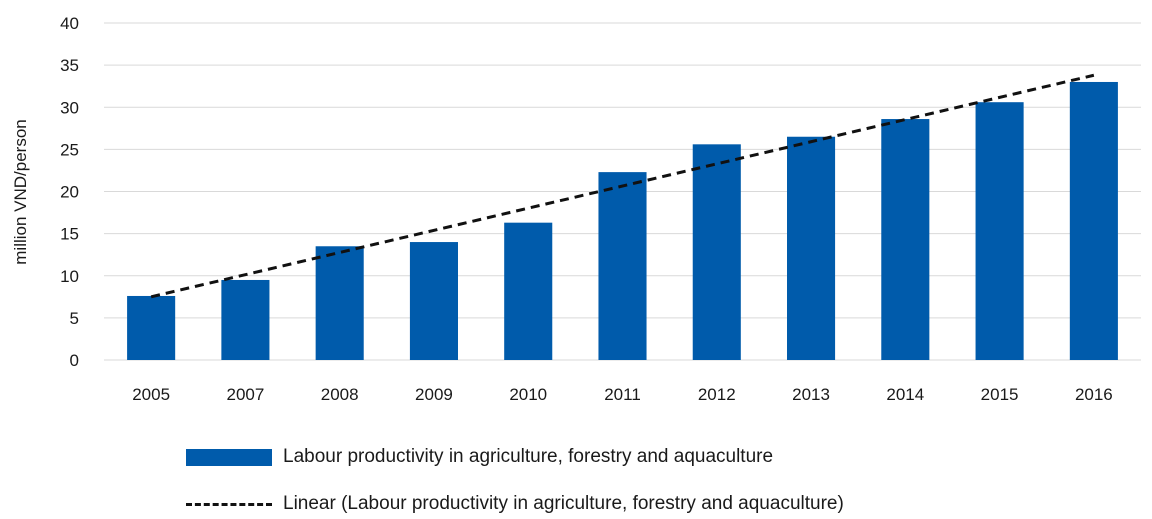  Describe the element at coordinates (20, 192) in the screenshot. I see `y-axis-label: million VND/person` at that location.